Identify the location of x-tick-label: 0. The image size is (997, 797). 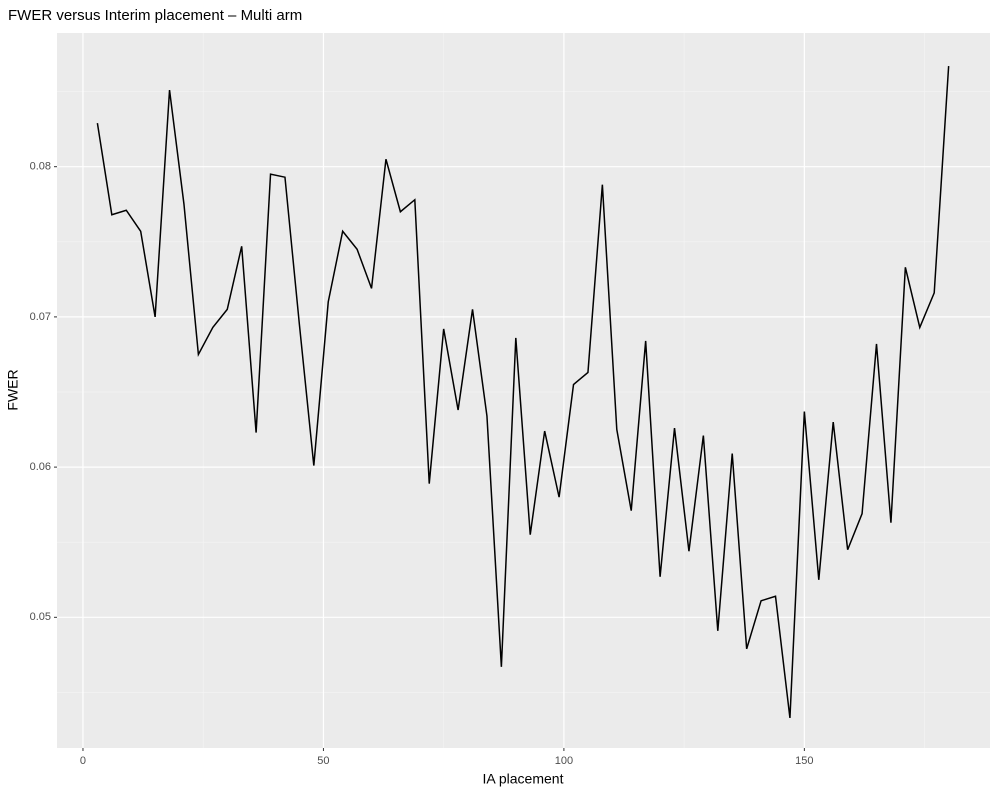
(83, 761).